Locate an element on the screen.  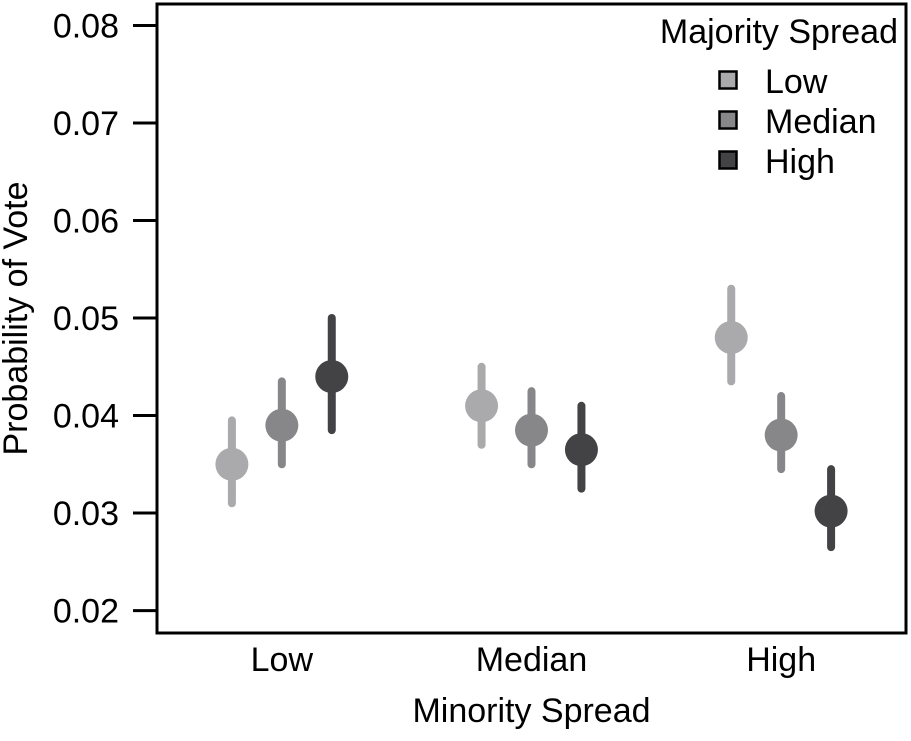
y-tick-label: 0.04 is located at coordinates (86, 417).